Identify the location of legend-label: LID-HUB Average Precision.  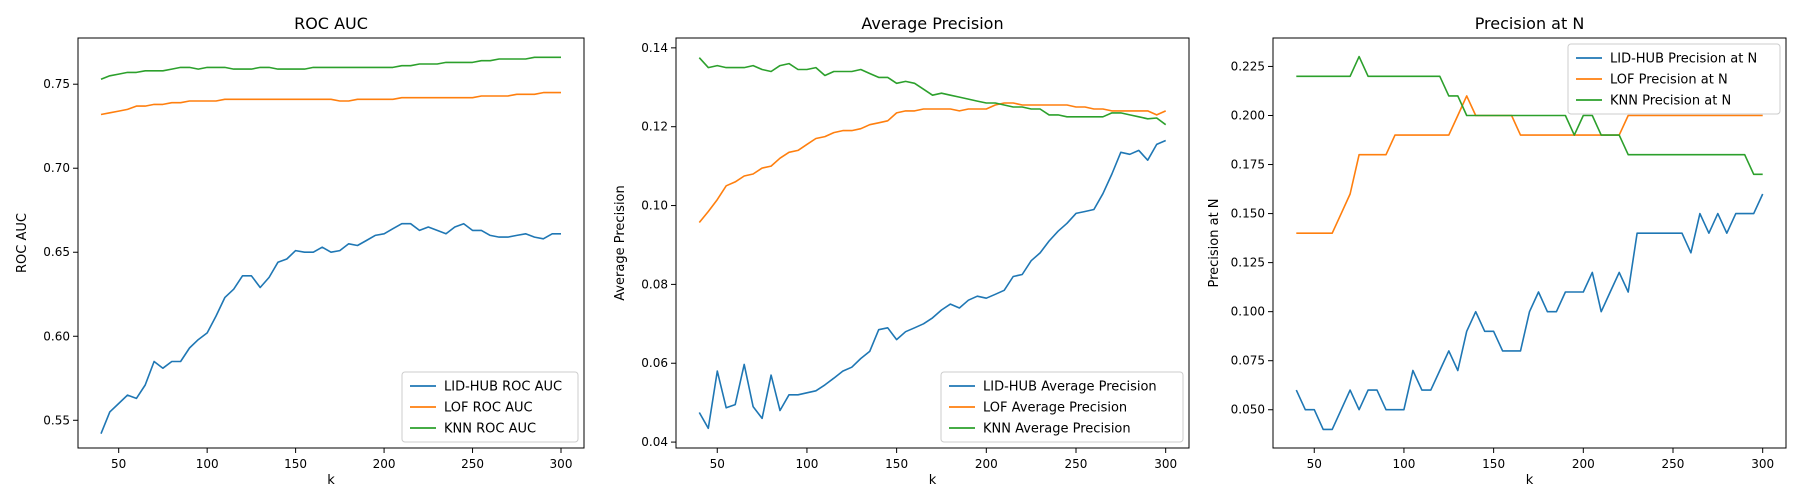
(1070, 387).